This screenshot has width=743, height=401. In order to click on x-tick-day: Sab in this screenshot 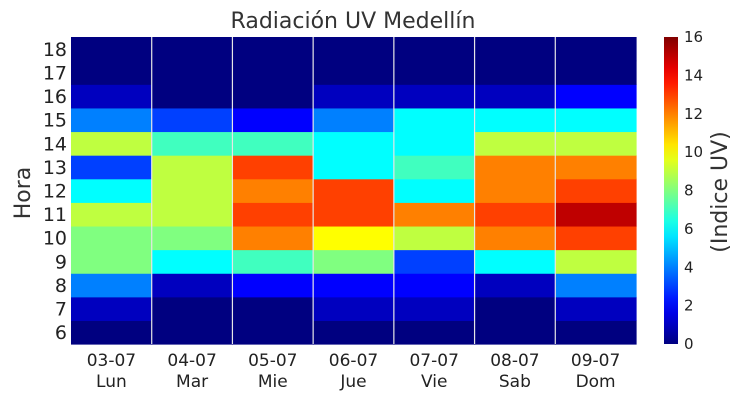, I will do `click(515, 382)`.